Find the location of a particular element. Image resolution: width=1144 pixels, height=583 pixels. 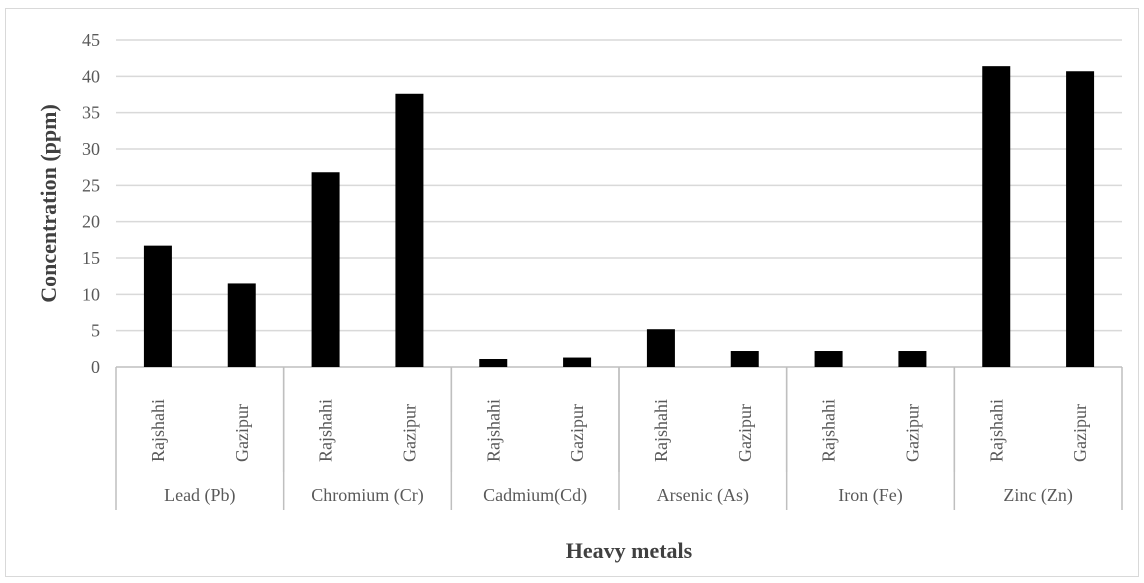

y-tick-label: 15 is located at coordinates (91, 258).